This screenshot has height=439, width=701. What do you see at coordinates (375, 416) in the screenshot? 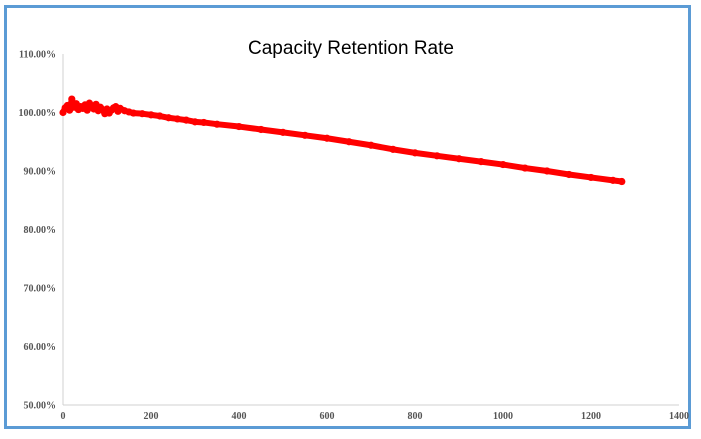
I see `x-tick-labels: 0 200 400 600 800 1000 1200 1400` at bounding box center [375, 416].